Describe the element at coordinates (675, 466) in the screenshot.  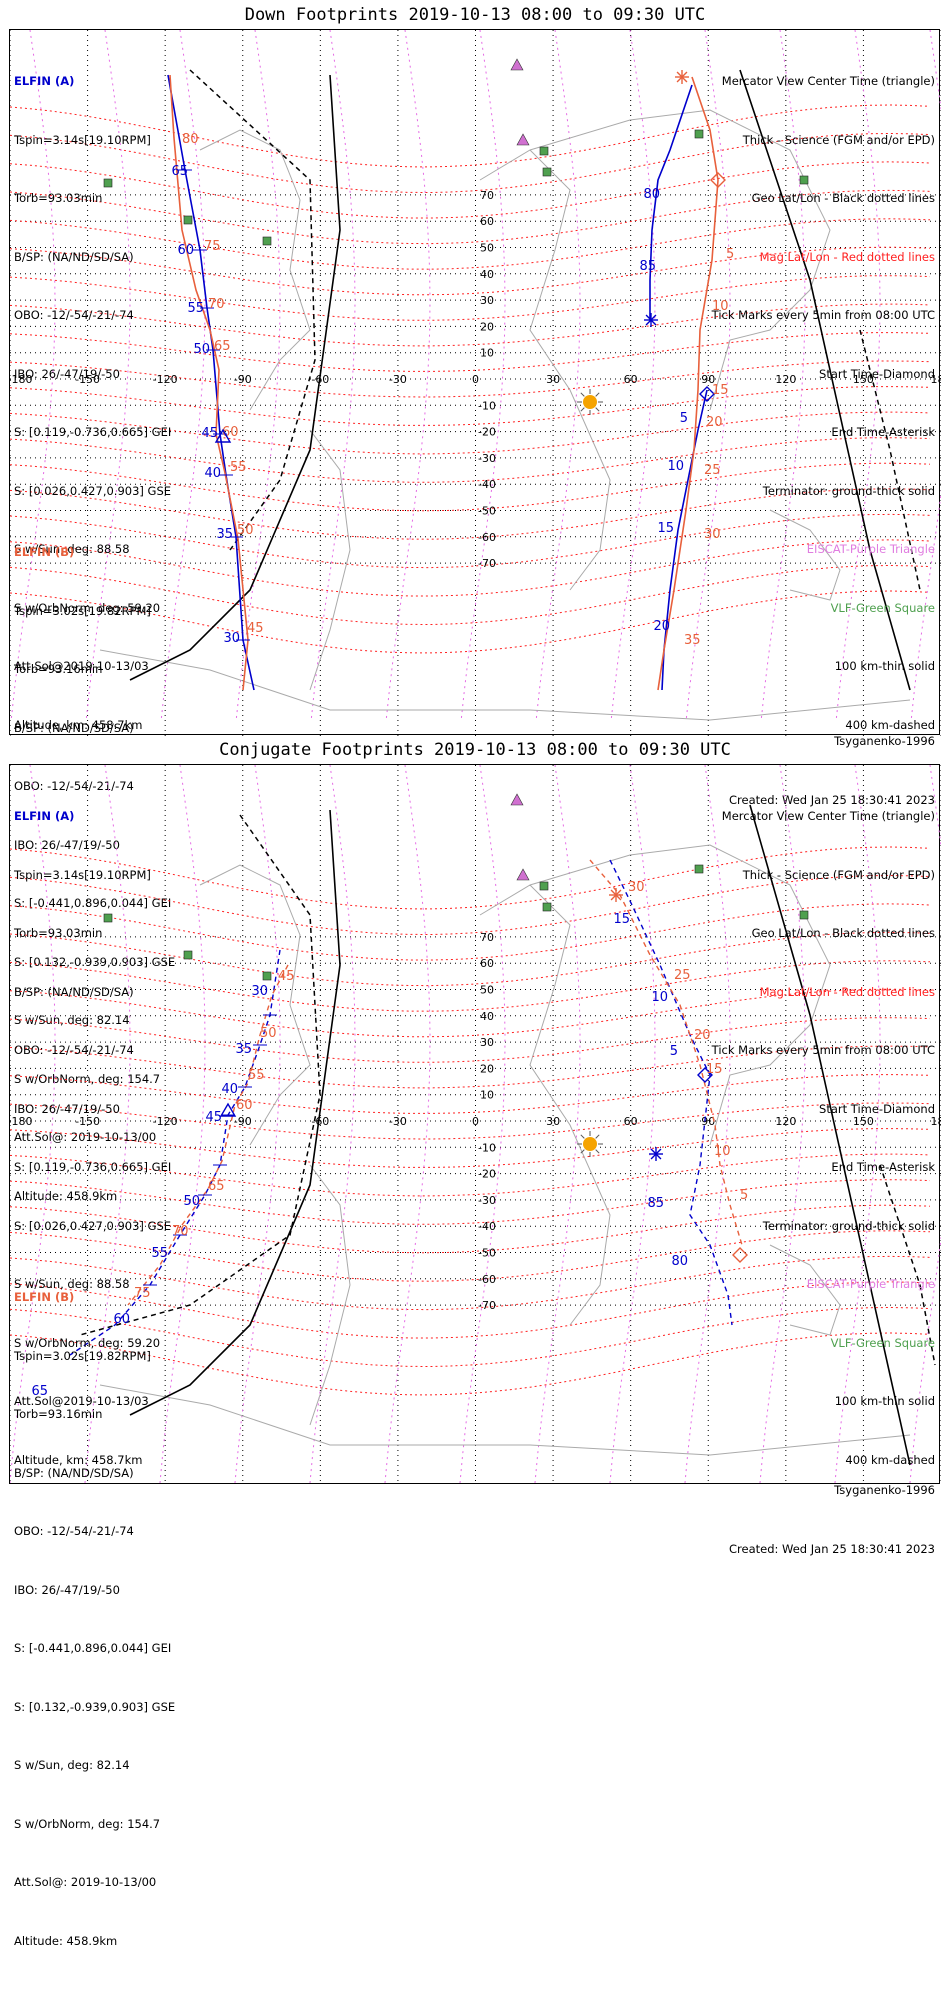
I see `elfin-a-time-label: 10` at that location.